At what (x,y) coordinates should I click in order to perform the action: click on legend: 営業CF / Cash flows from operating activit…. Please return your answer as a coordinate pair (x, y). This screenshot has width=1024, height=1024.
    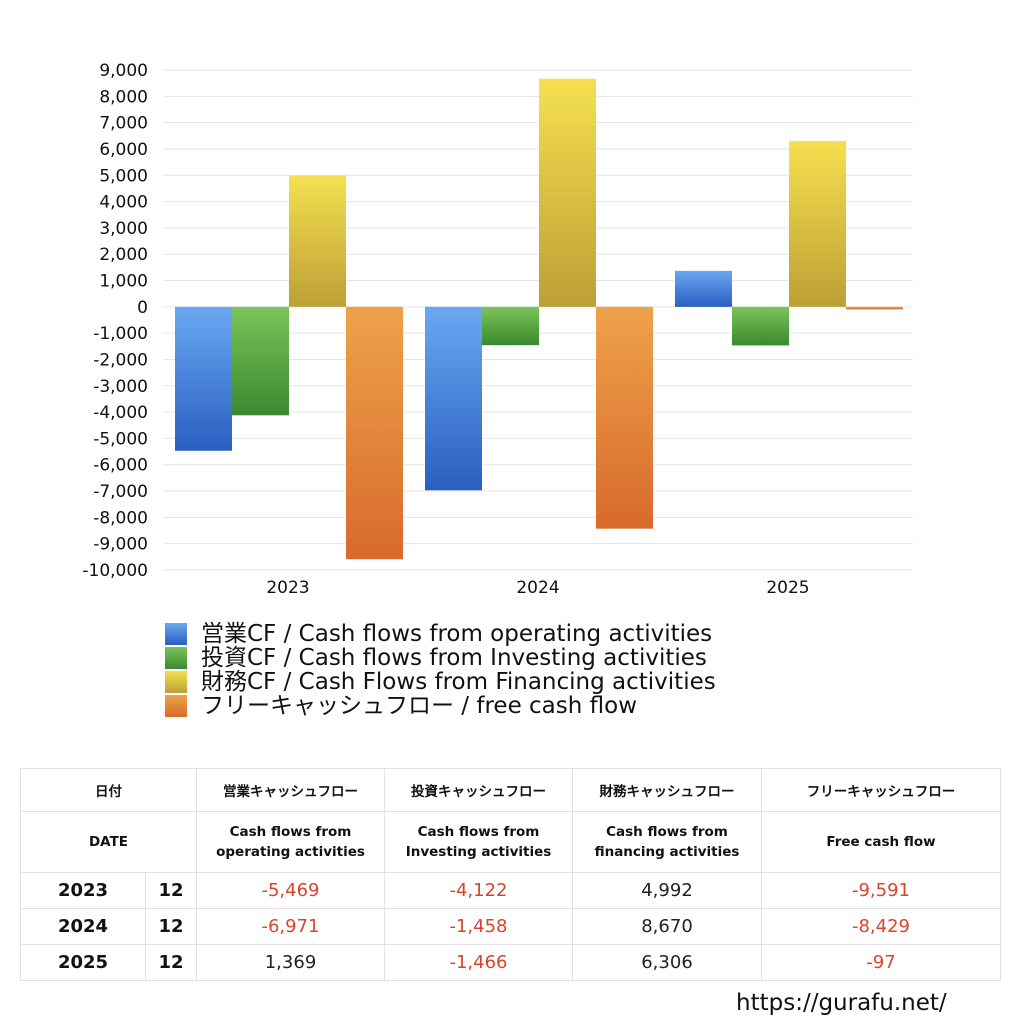
    Looking at the image, I should click on (515, 670).